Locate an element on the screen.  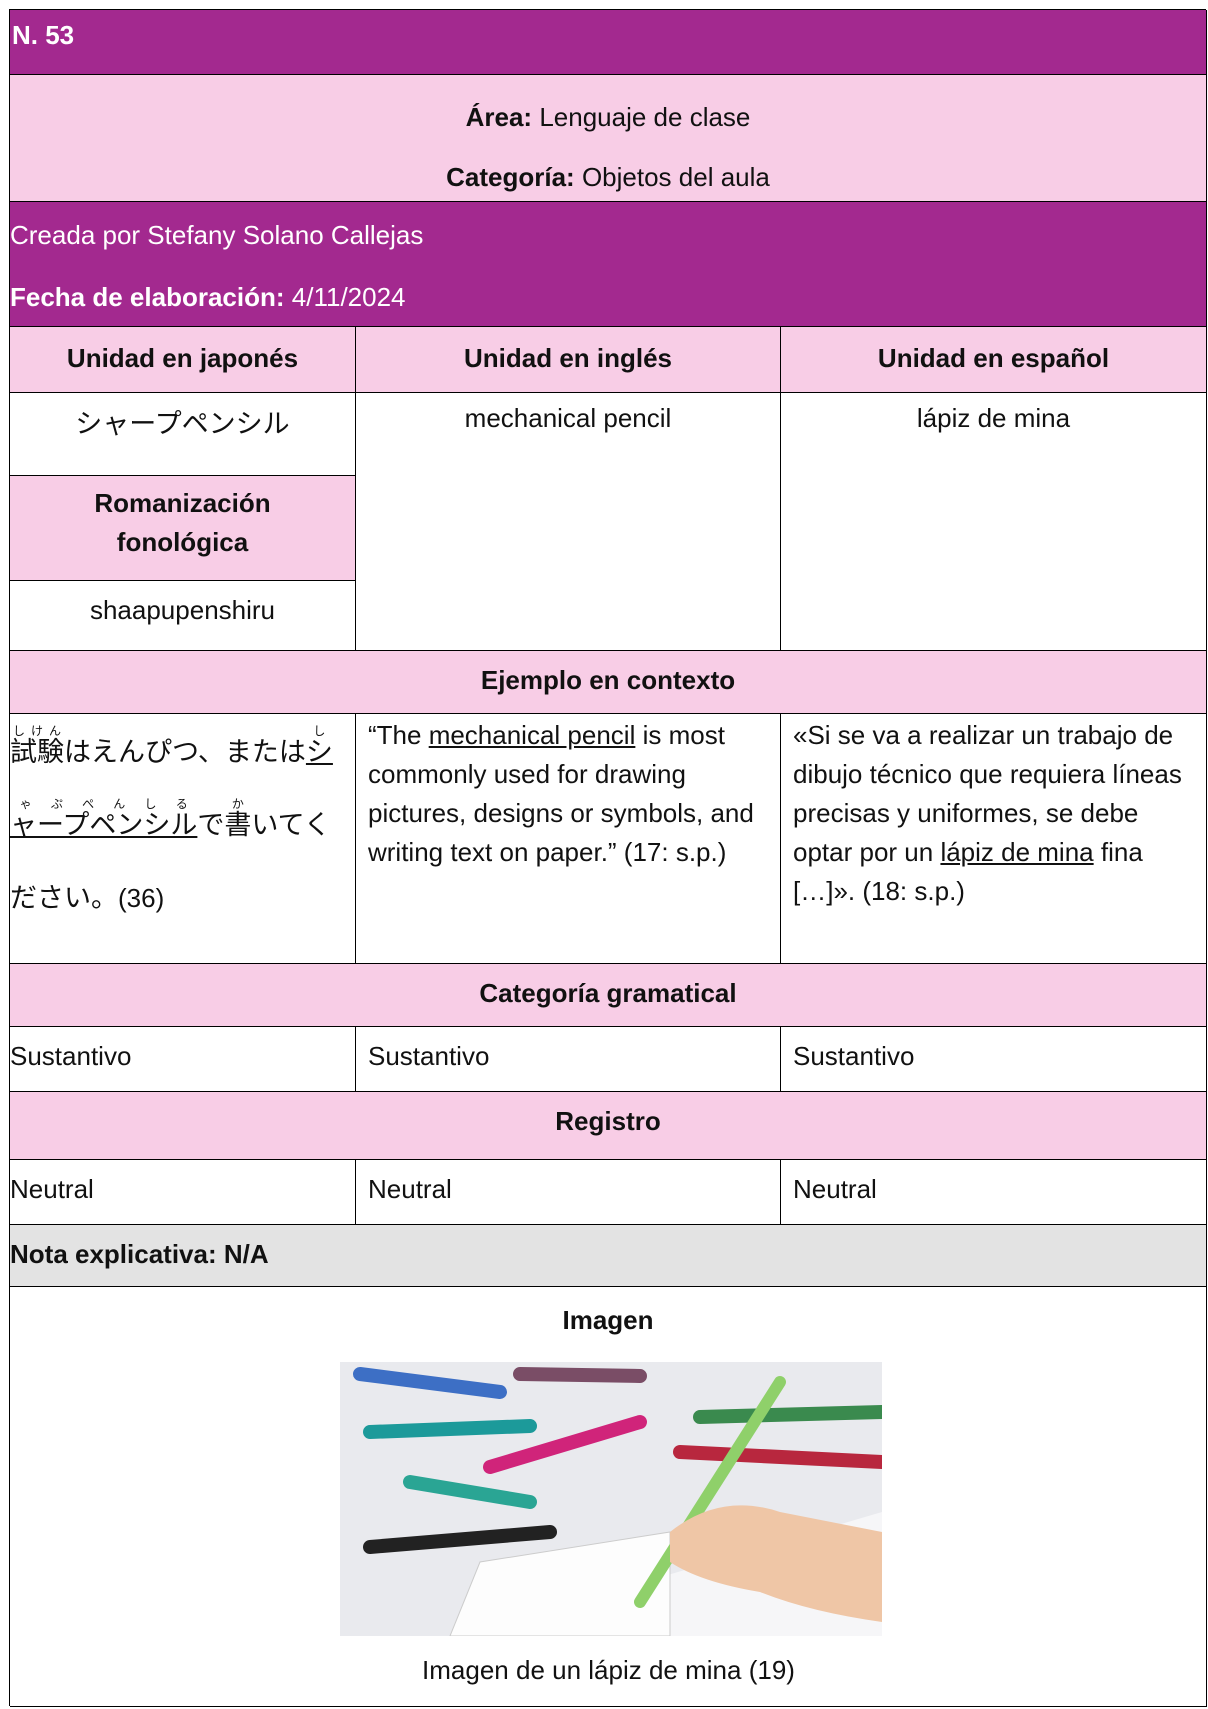
text: いてください。 is located at coordinates (170, 862).